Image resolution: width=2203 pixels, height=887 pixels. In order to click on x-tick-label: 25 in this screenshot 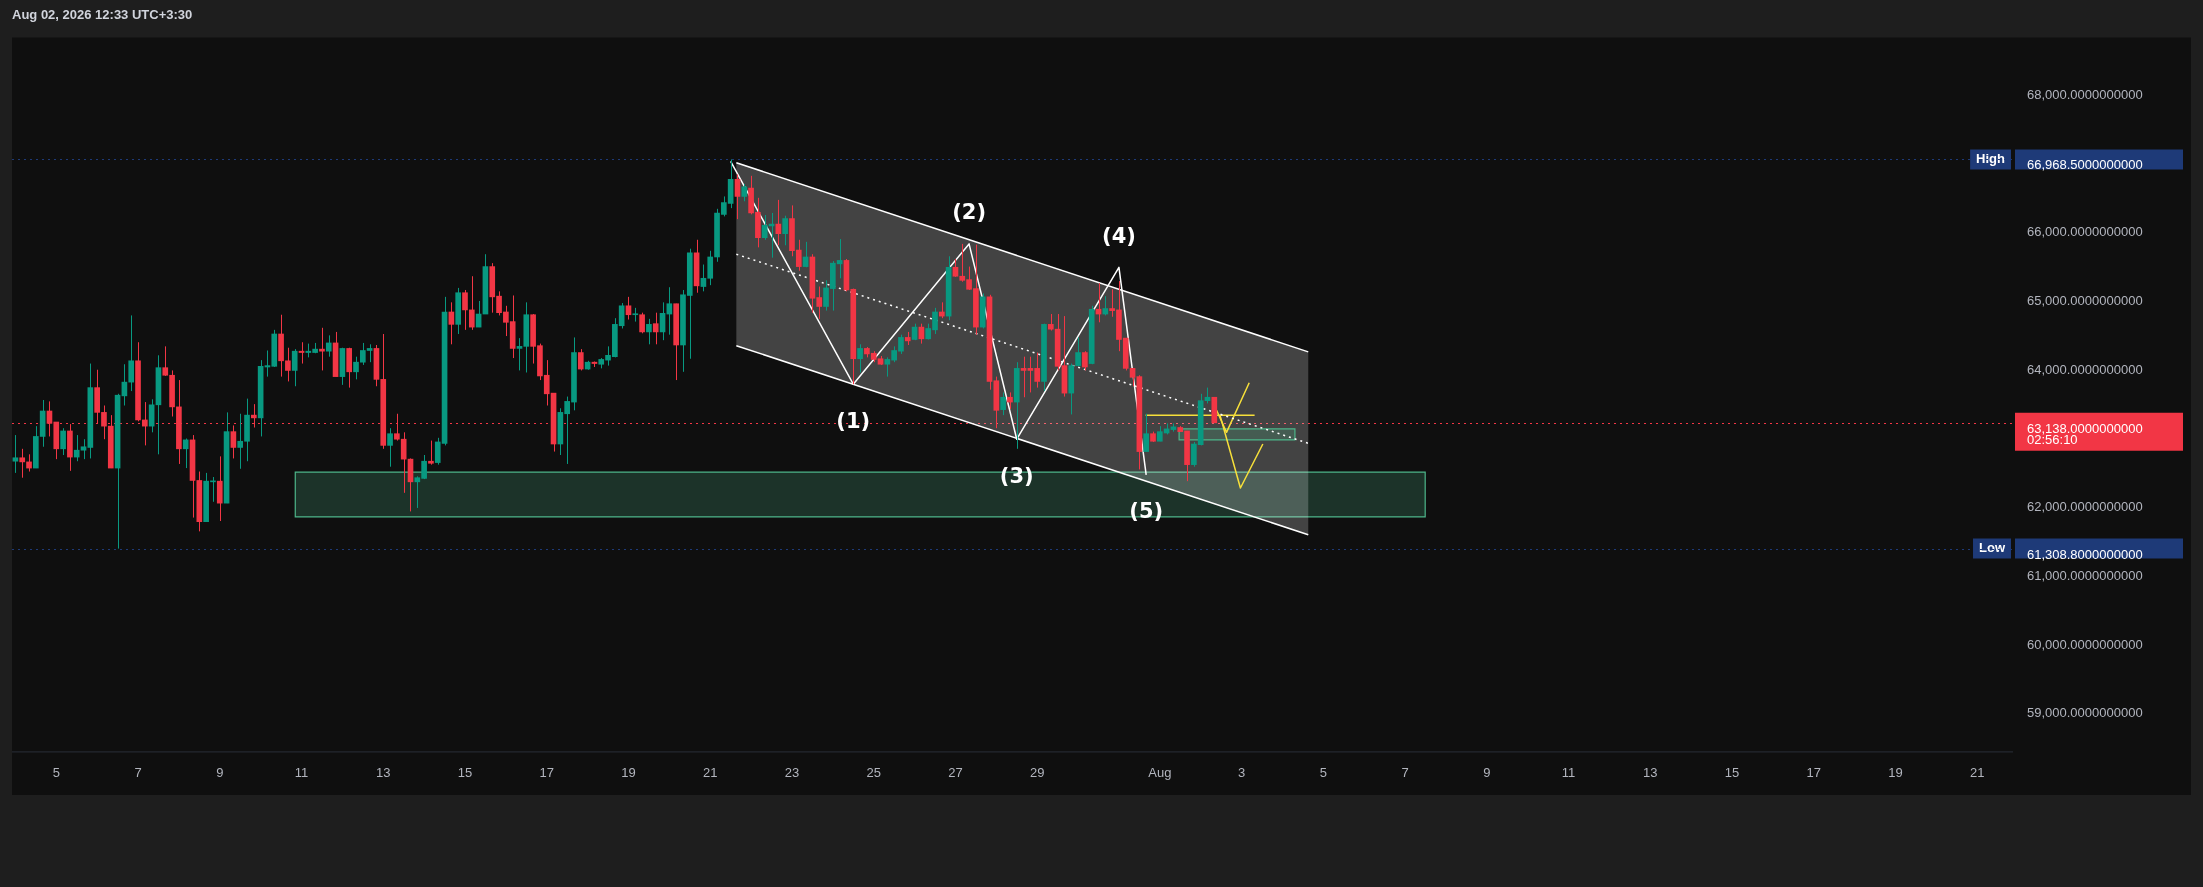, I will do `click(873, 772)`.